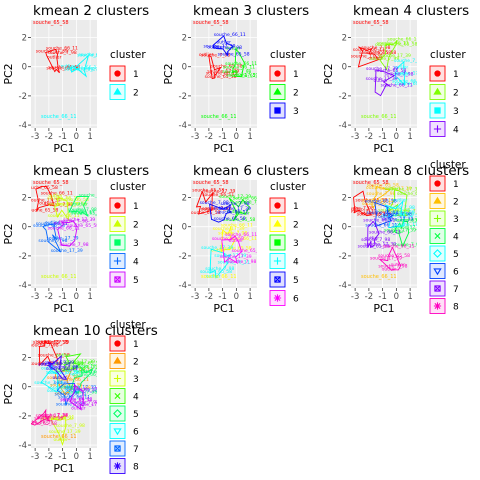  What do you see at coordinates (117, 205) in the screenshot?
I see `legend-marker-circle` at bounding box center [117, 205].